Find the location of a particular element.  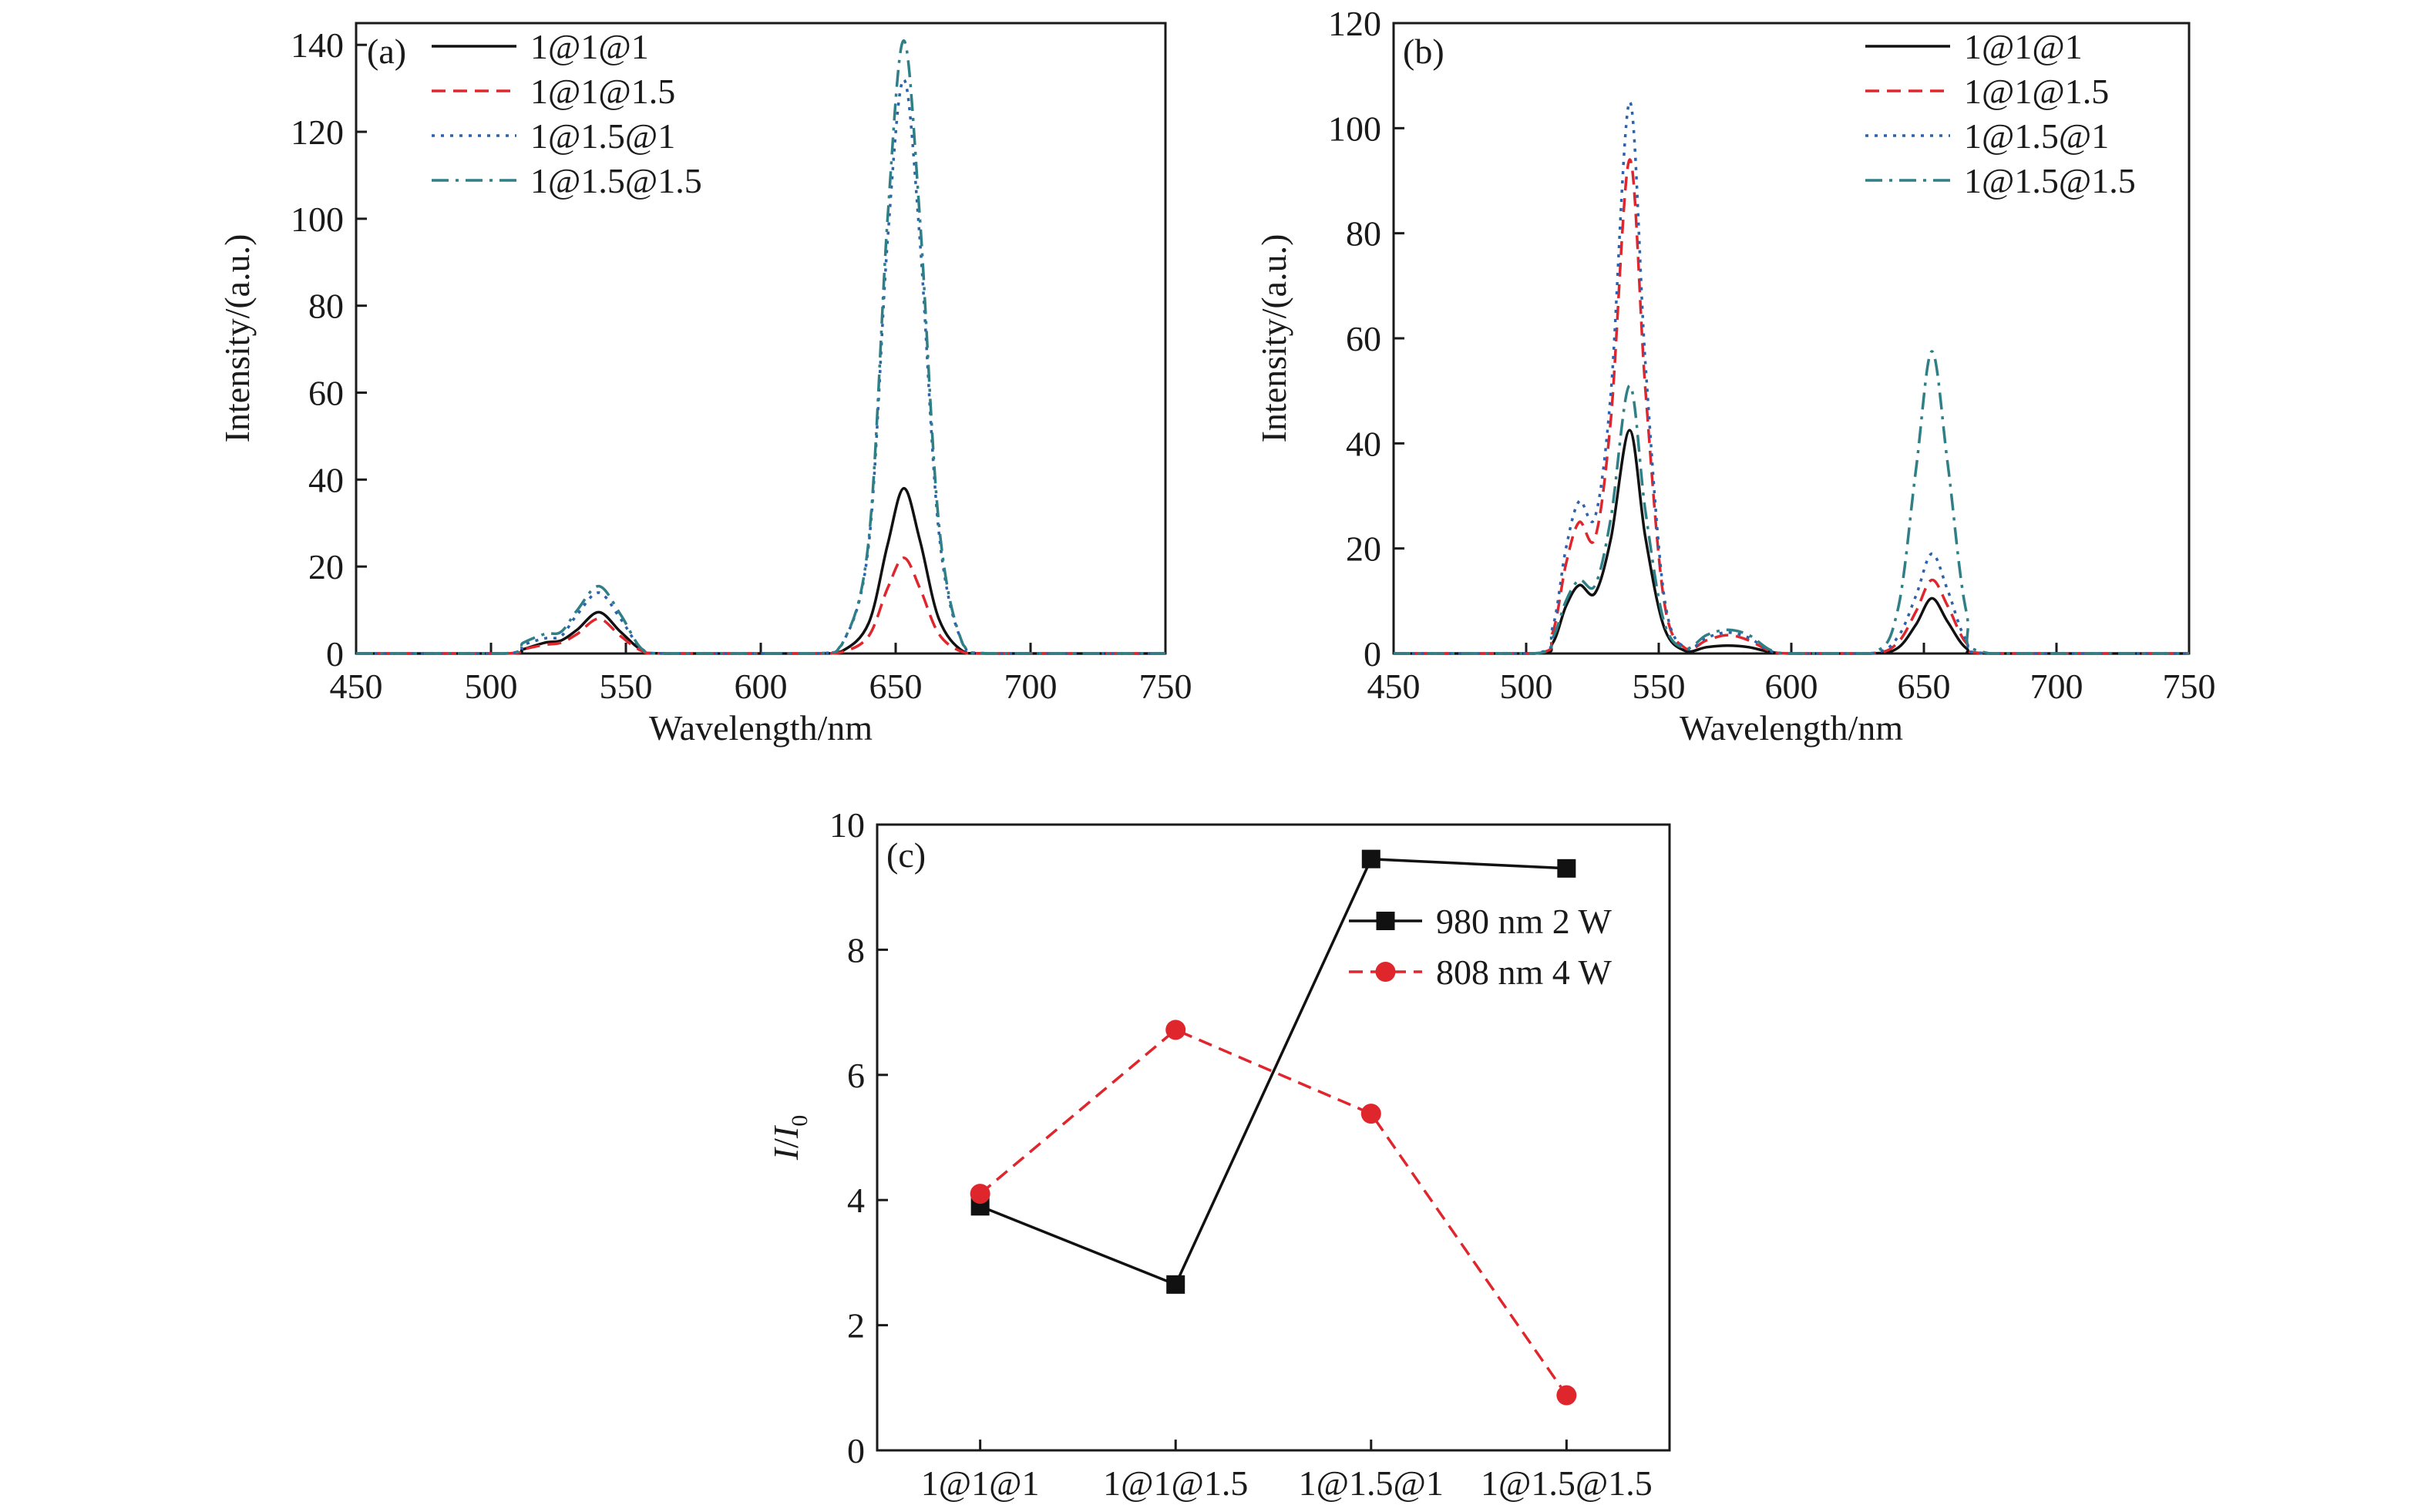

chart-a-lines is located at coordinates (760, 347).